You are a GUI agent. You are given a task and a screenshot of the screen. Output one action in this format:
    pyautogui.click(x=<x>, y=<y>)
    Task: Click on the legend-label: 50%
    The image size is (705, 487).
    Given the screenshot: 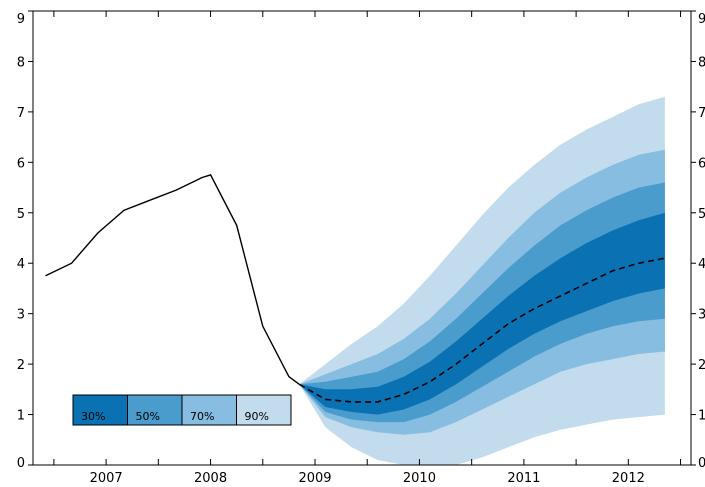 What is the action you would take?
    pyautogui.click(x=148, y=416)
    